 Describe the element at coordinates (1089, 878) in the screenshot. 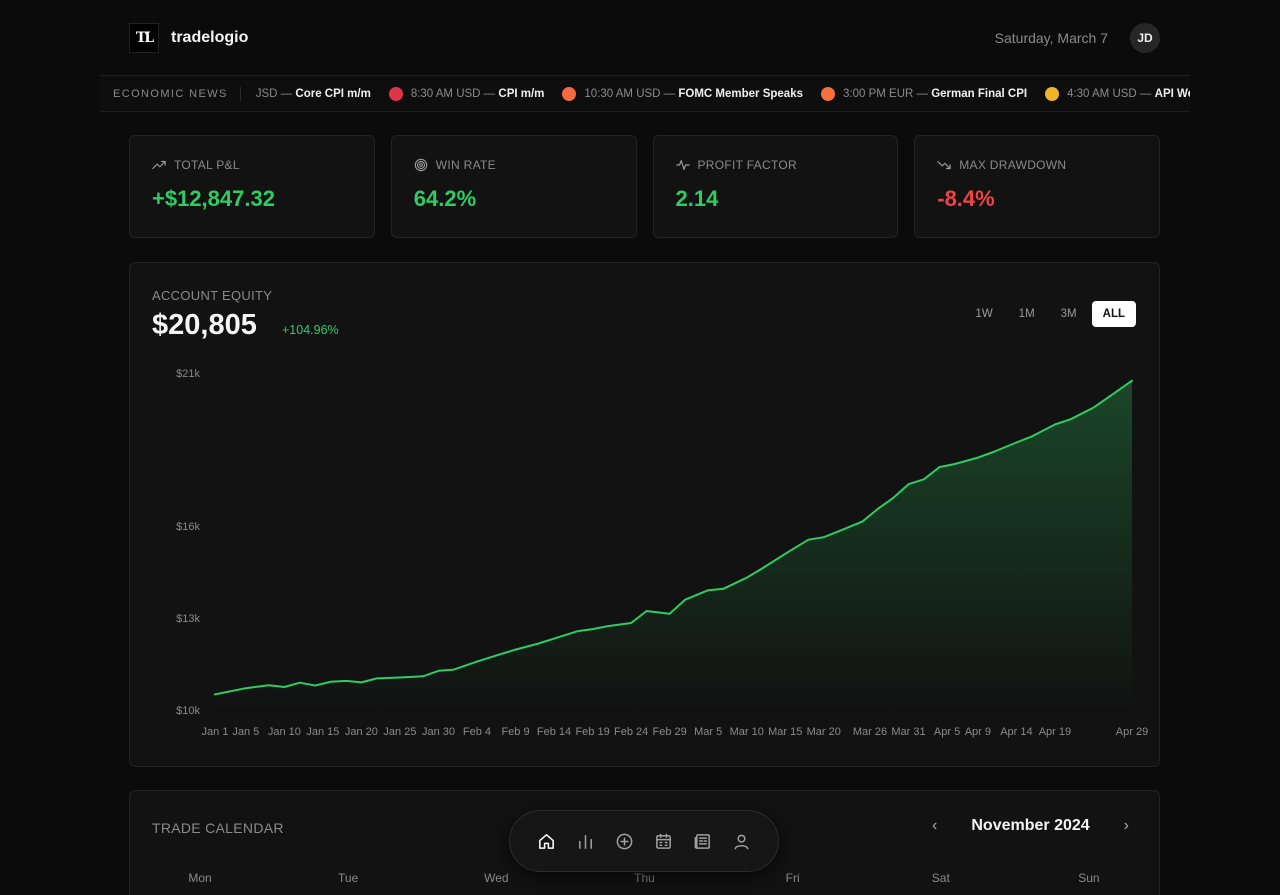

I see `weekday-label: Sun` at that location.